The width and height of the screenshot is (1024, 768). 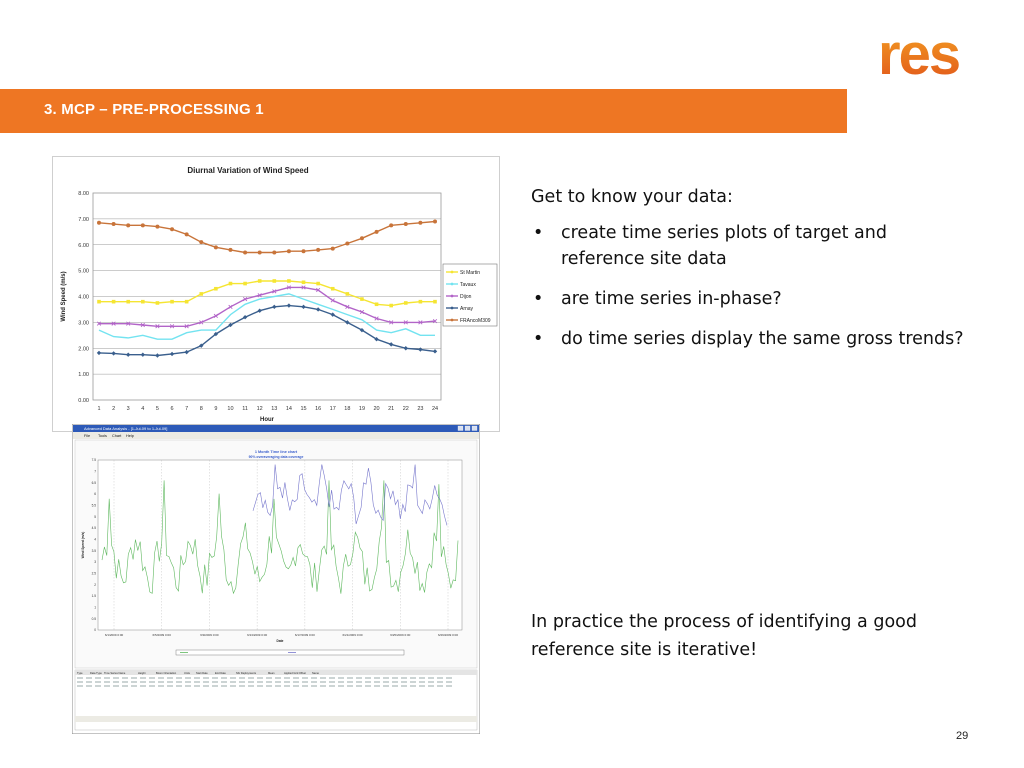 I want to click on x-tick-label: 6, so click(x=172, y=409).